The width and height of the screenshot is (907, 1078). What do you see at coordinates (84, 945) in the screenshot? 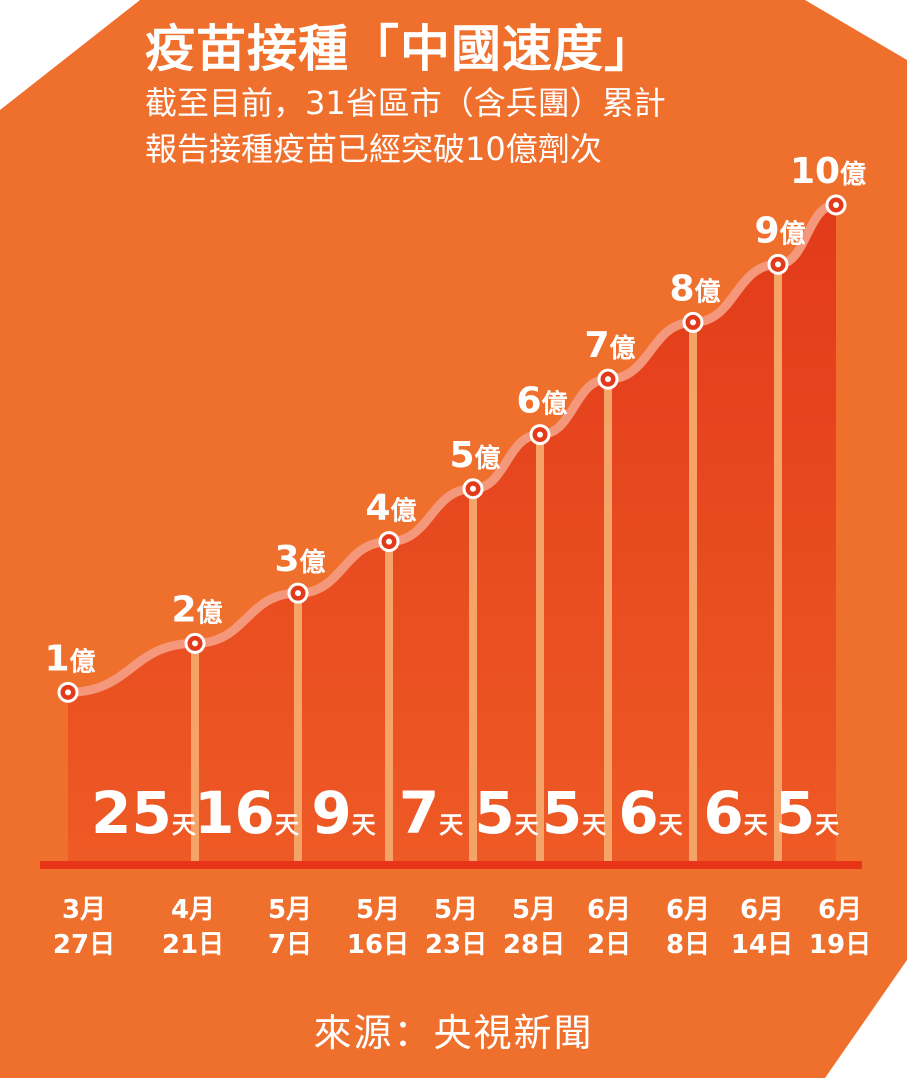
I see `x-tick-day: 27日` at bounding box center [84, 945].